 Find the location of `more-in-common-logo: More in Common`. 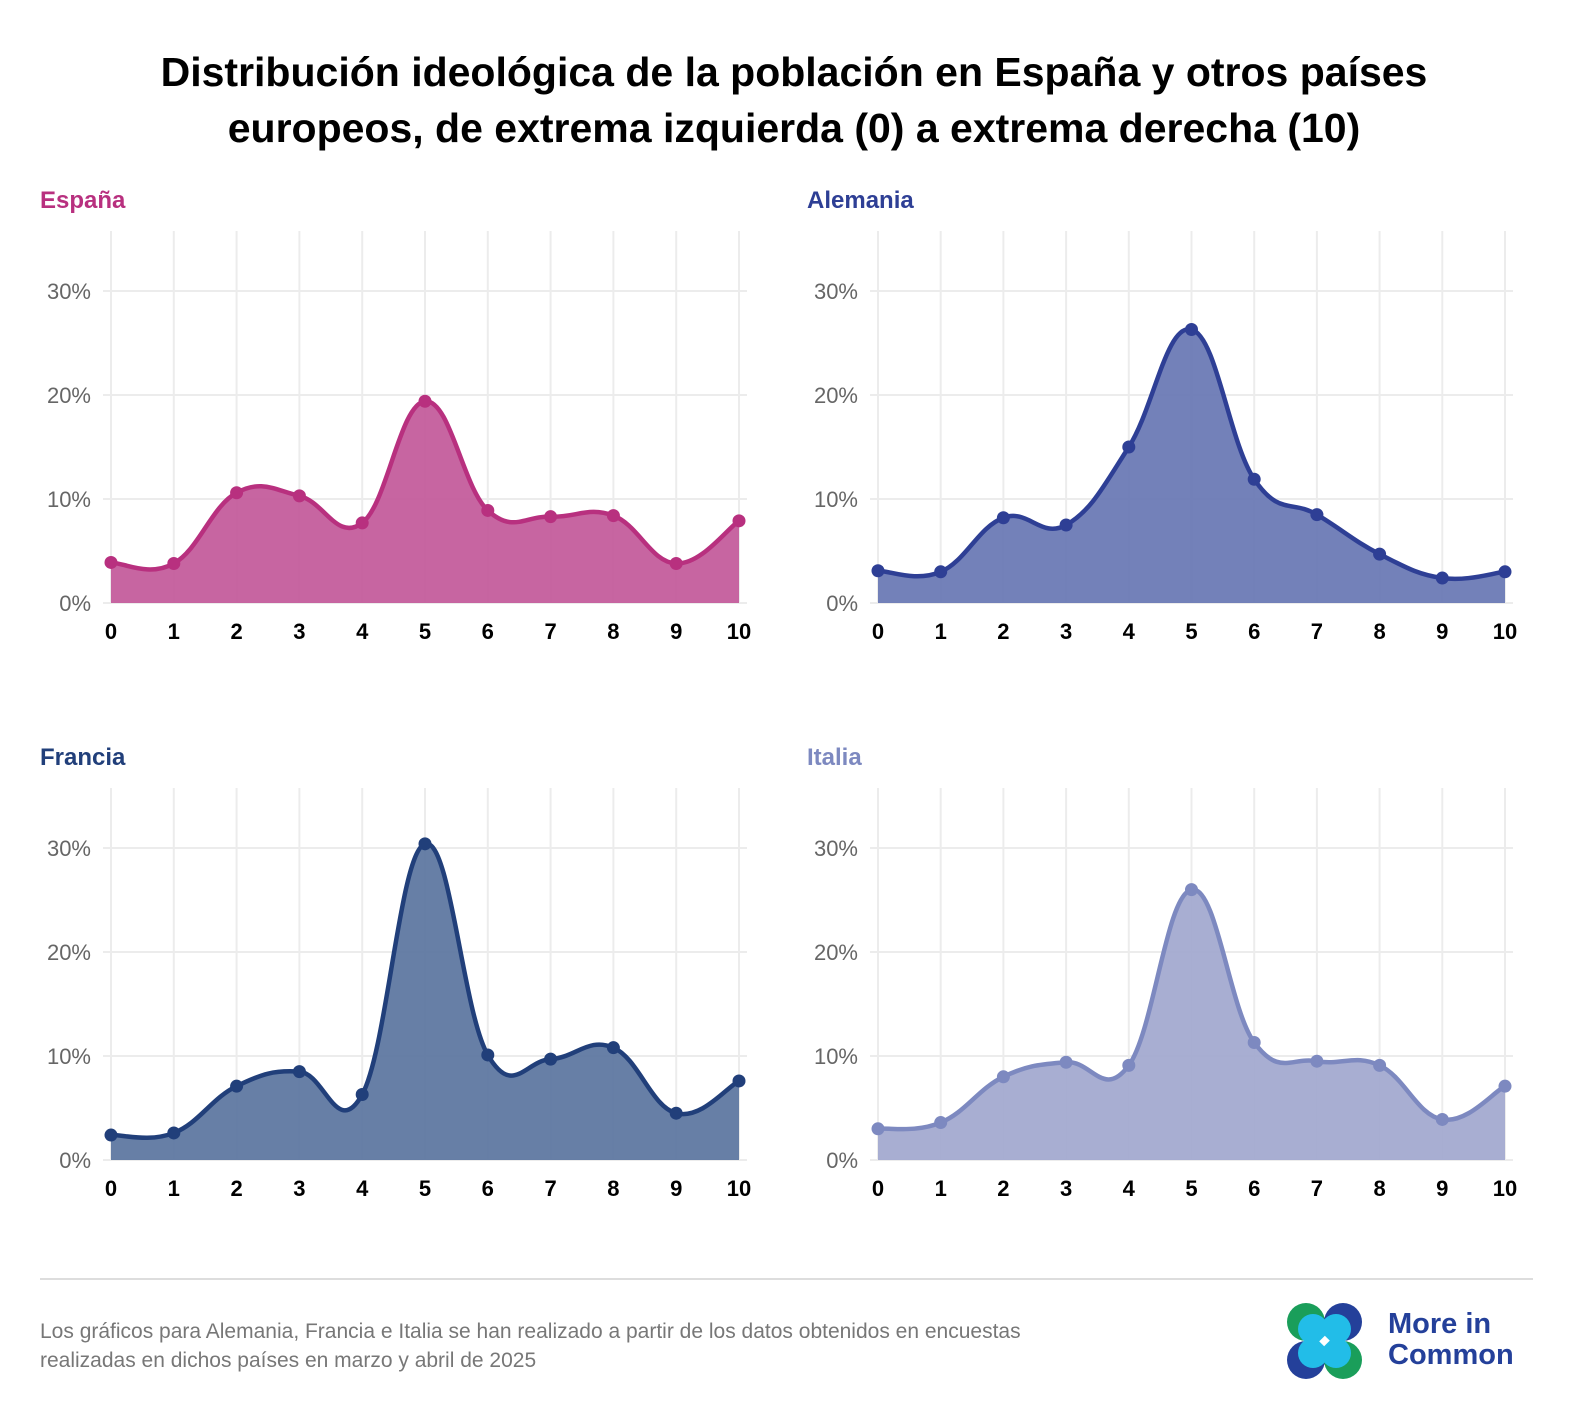

more-in-common-logo: More in Common is located at coordinates (1411, 1341).